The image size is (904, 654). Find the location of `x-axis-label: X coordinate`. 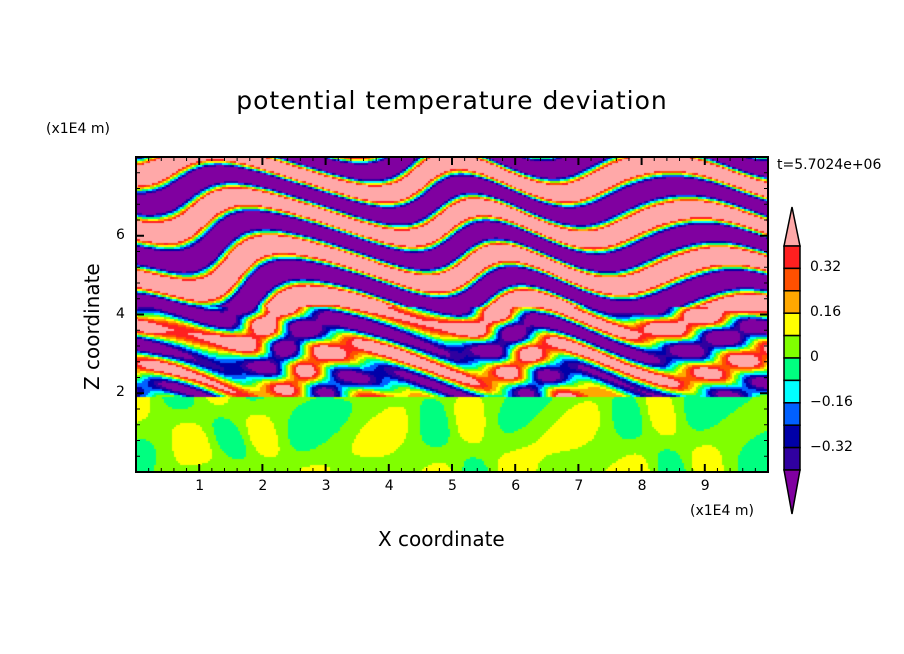

x-axis-label: X coordinate is located at coordinates (441, 539).